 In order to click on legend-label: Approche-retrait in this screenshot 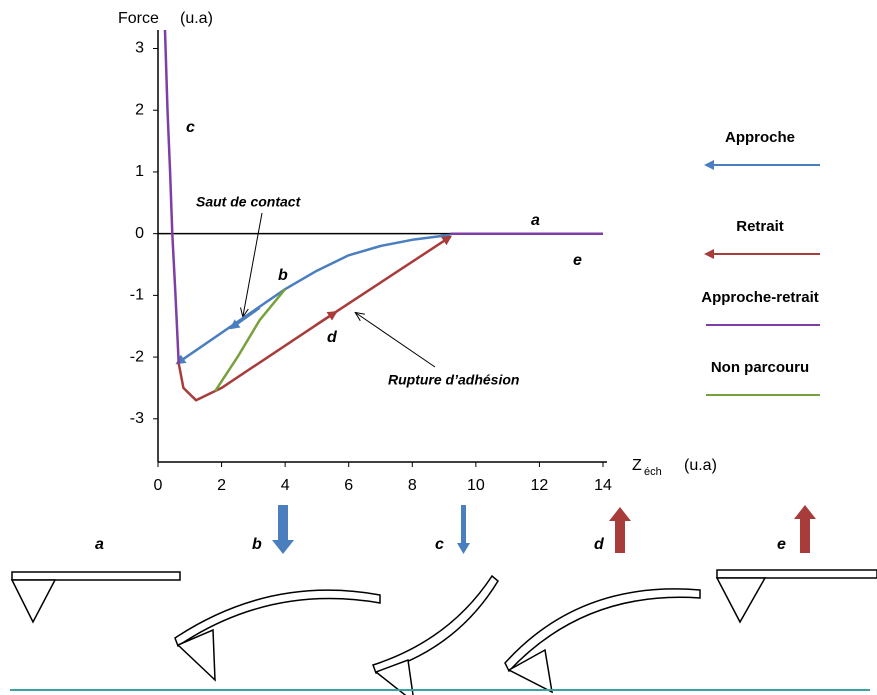, I will do `click(760, 297)`.